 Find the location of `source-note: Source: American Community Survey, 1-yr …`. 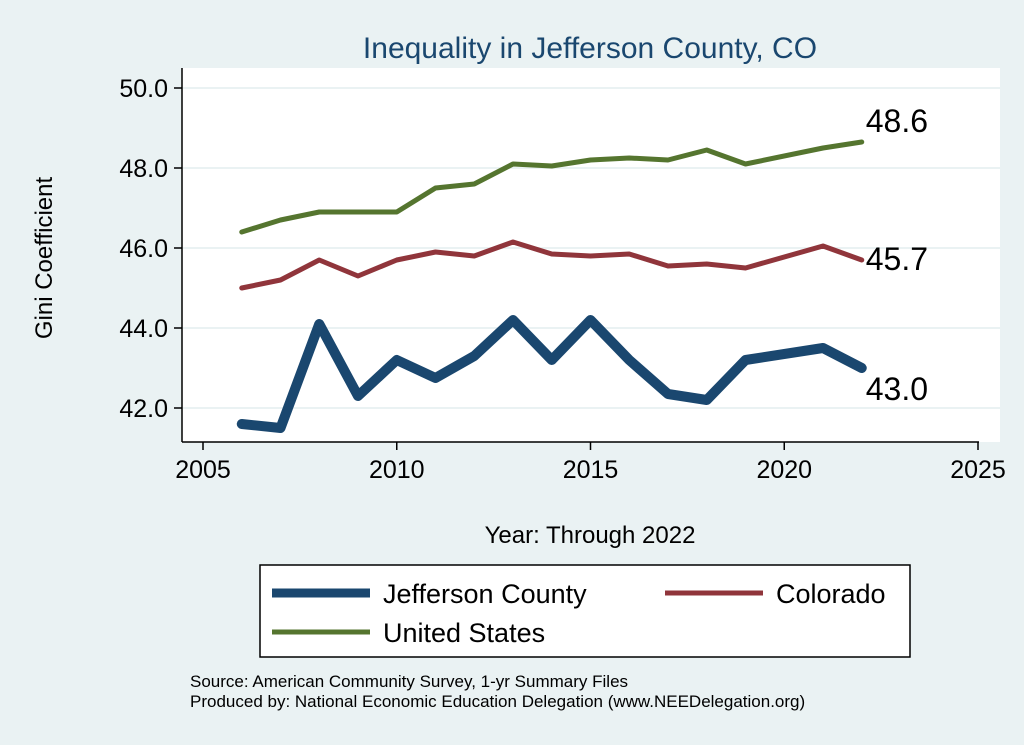

source-note: Source: American Community Survey, 1-yr … is located at coordinates (409, 681).